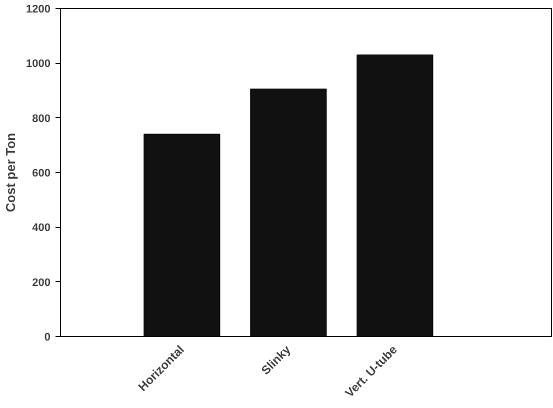 The width and height of the screenshot is (553, 408). I want to click on y-tick-label: 800, so click(41, 118).